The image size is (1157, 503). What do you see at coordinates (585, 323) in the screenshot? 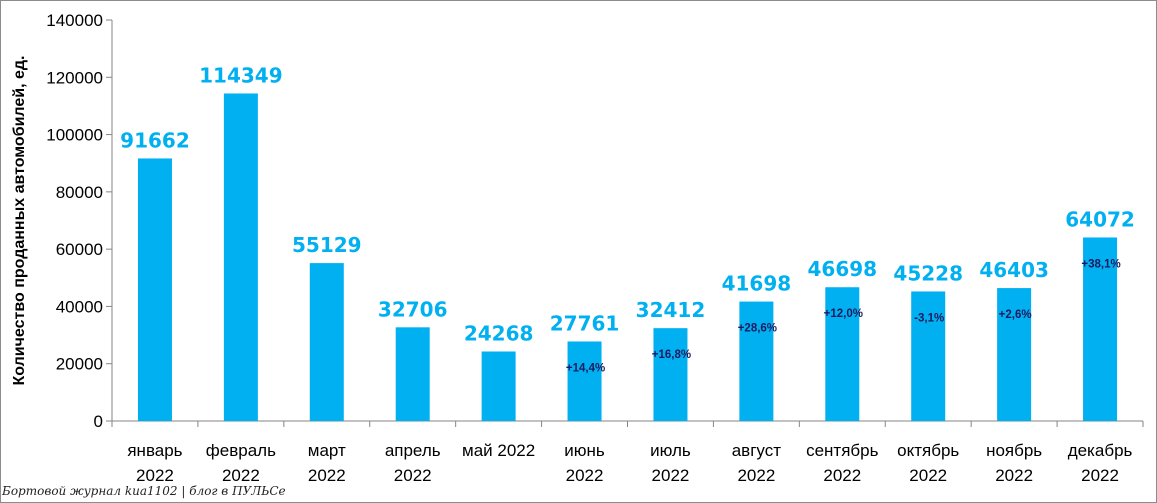
I see `data-label: 27761` at bounding box center [585, 323].